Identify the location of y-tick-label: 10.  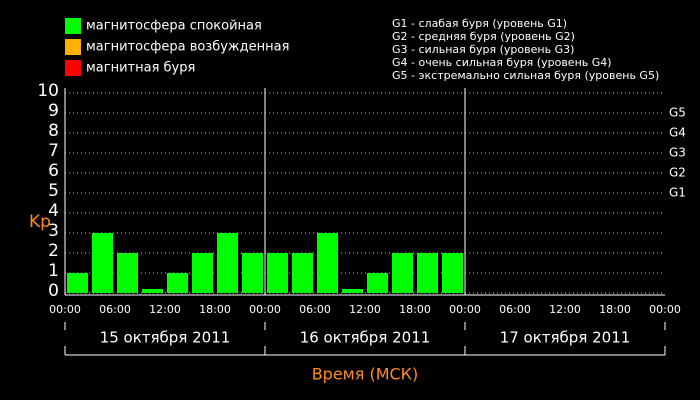
(48, 91).